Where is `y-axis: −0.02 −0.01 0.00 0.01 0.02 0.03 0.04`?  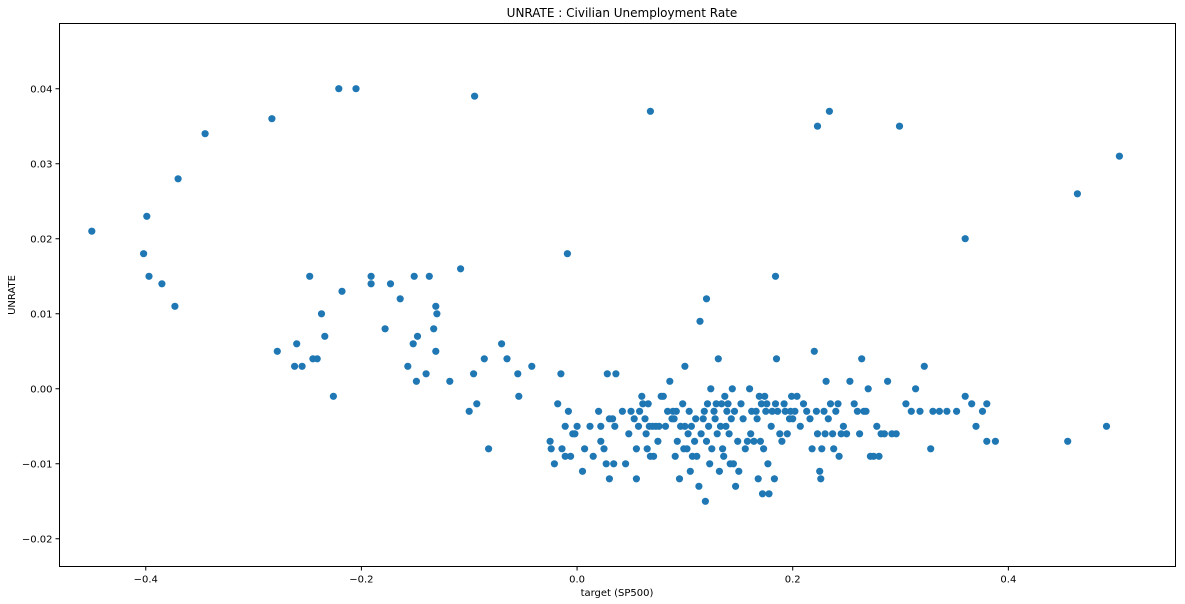
y-axis: −0.02 −0.01 0.00 0.01 0.02 0.03 0.04 is located at coordinates (41, 314).